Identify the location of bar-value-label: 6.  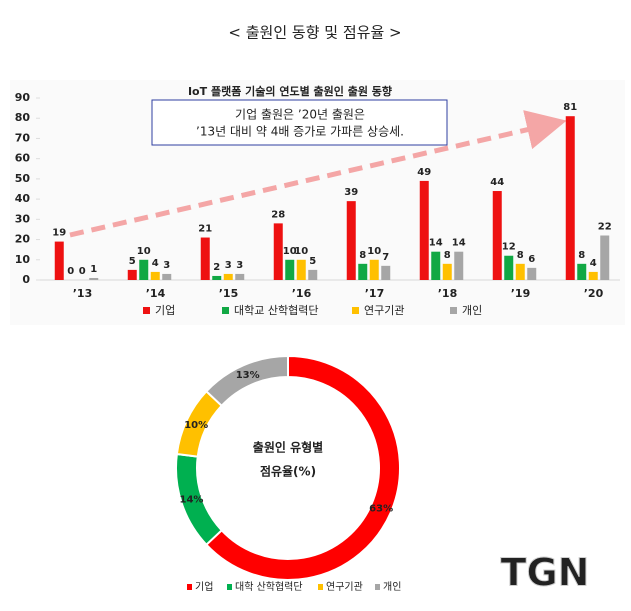
(531, 259).